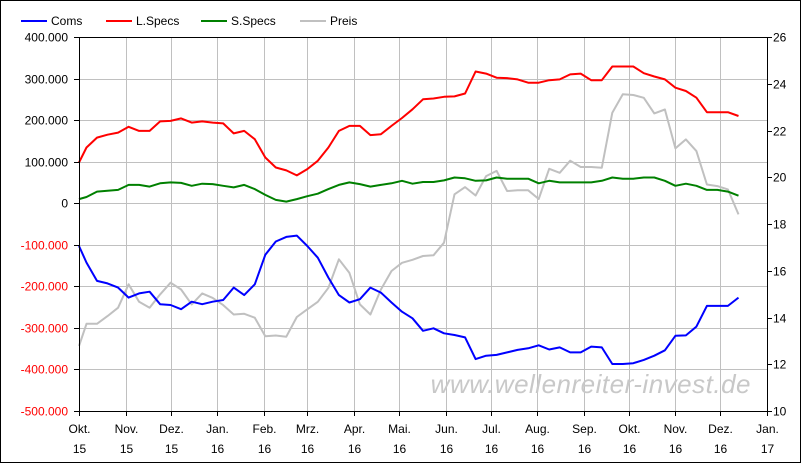 This screenshot has height=463, width=801. I want to click on x-axis-month-label: Mrz., so click(307, 429).